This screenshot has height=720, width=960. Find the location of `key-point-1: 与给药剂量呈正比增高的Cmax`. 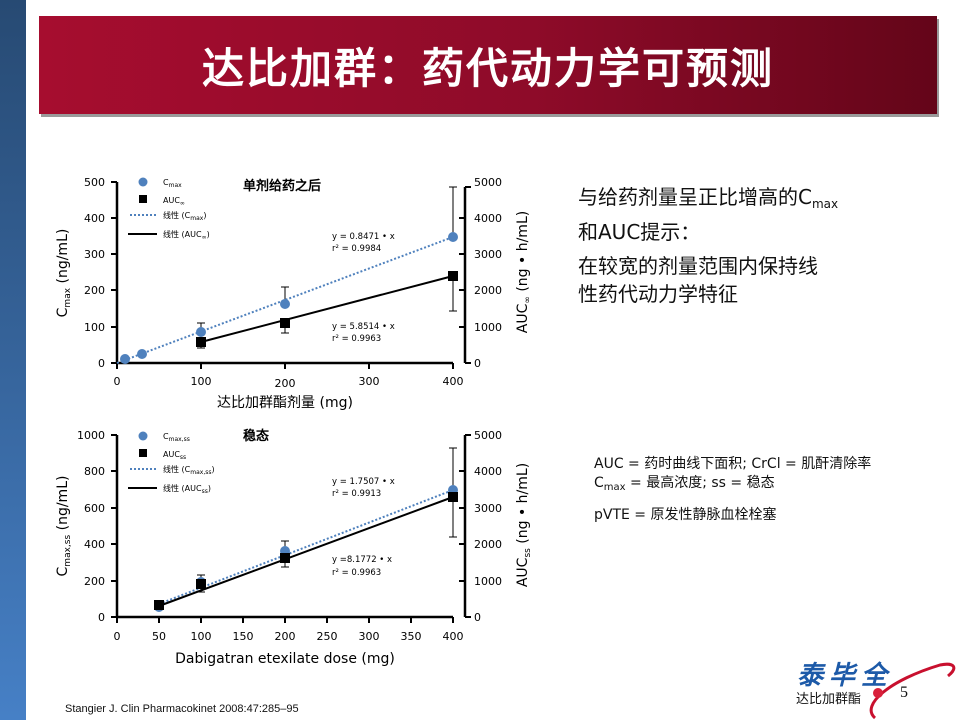

key-point-1: 与给药剂量呈正比增高的Cmax is located at coordinates (708, 200).